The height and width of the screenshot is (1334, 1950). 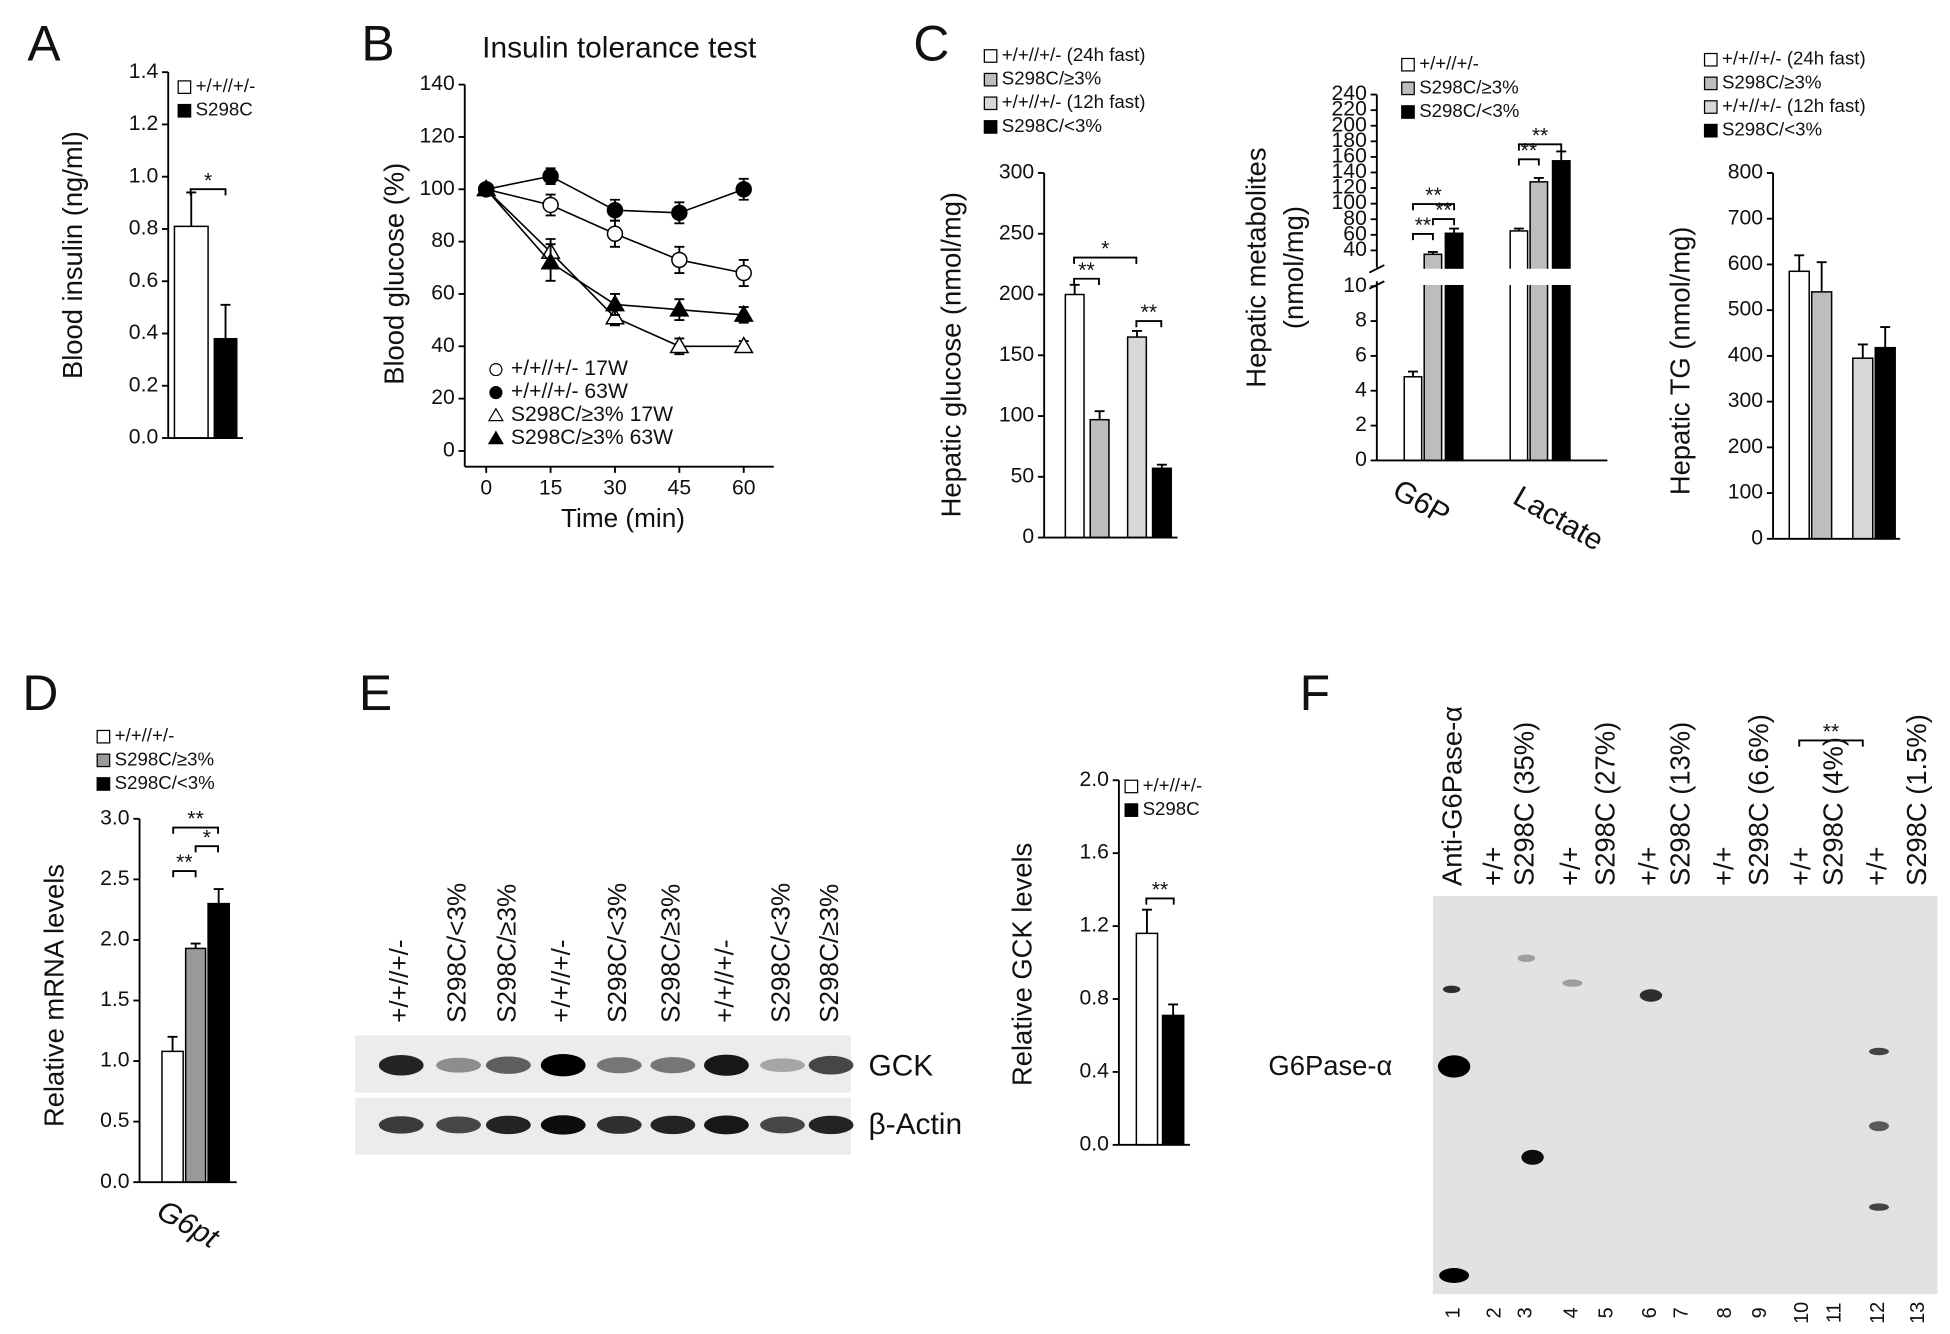 What do you see at coordinates (143, 175) in the screenshot?
I see `y-tick-label: 1.0` at bounding box center [143, 175].